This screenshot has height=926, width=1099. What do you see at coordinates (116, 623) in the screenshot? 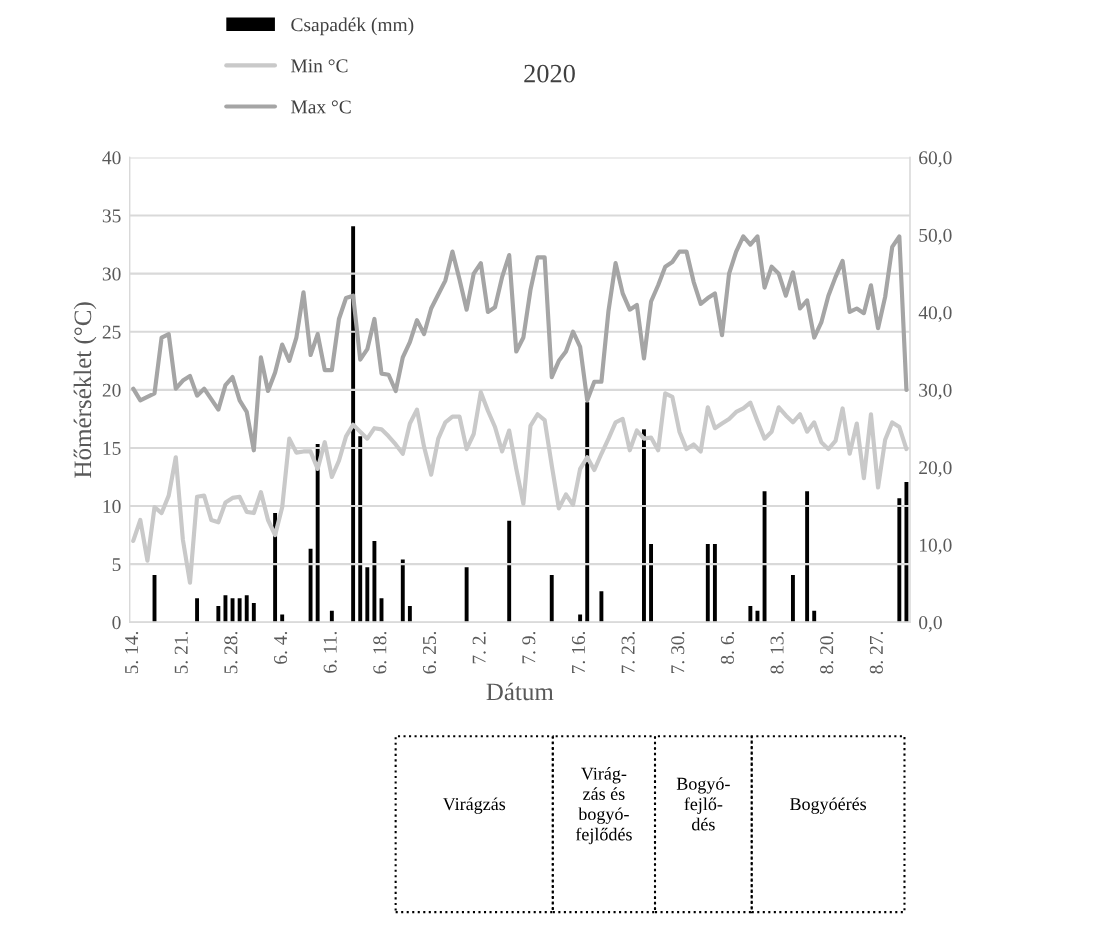
I see `y-tick-label: 0` at bounding box center [116, 623].